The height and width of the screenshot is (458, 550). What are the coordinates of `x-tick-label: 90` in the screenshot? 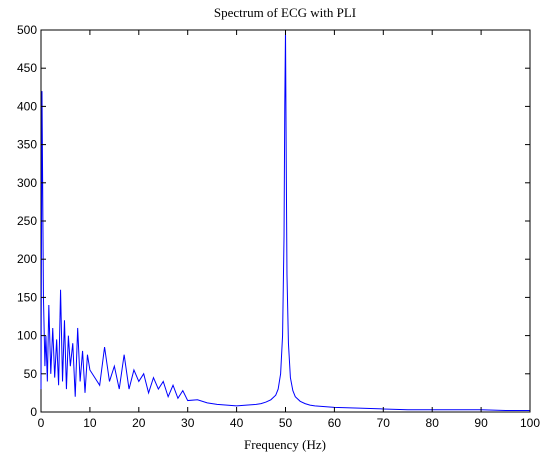 It's located at (481, 423).